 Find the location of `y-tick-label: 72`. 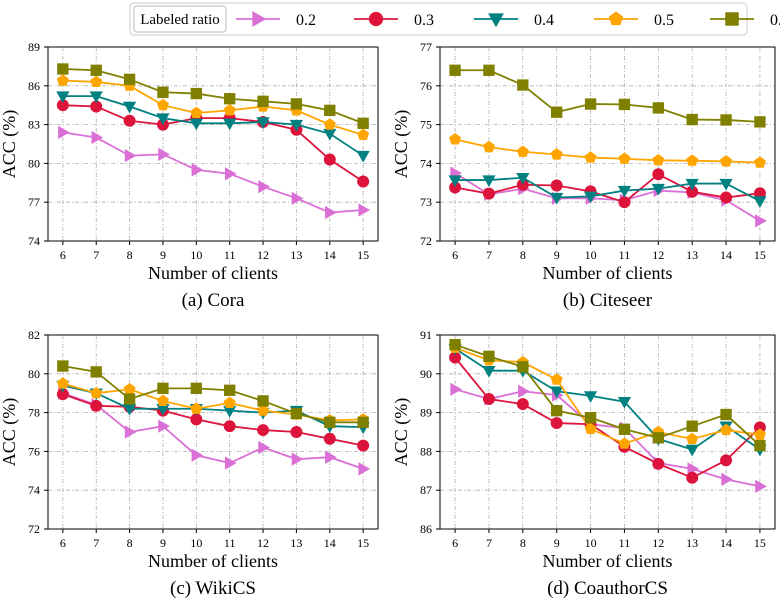

y-tick-label: 72 is located at coordinates (426, 241).